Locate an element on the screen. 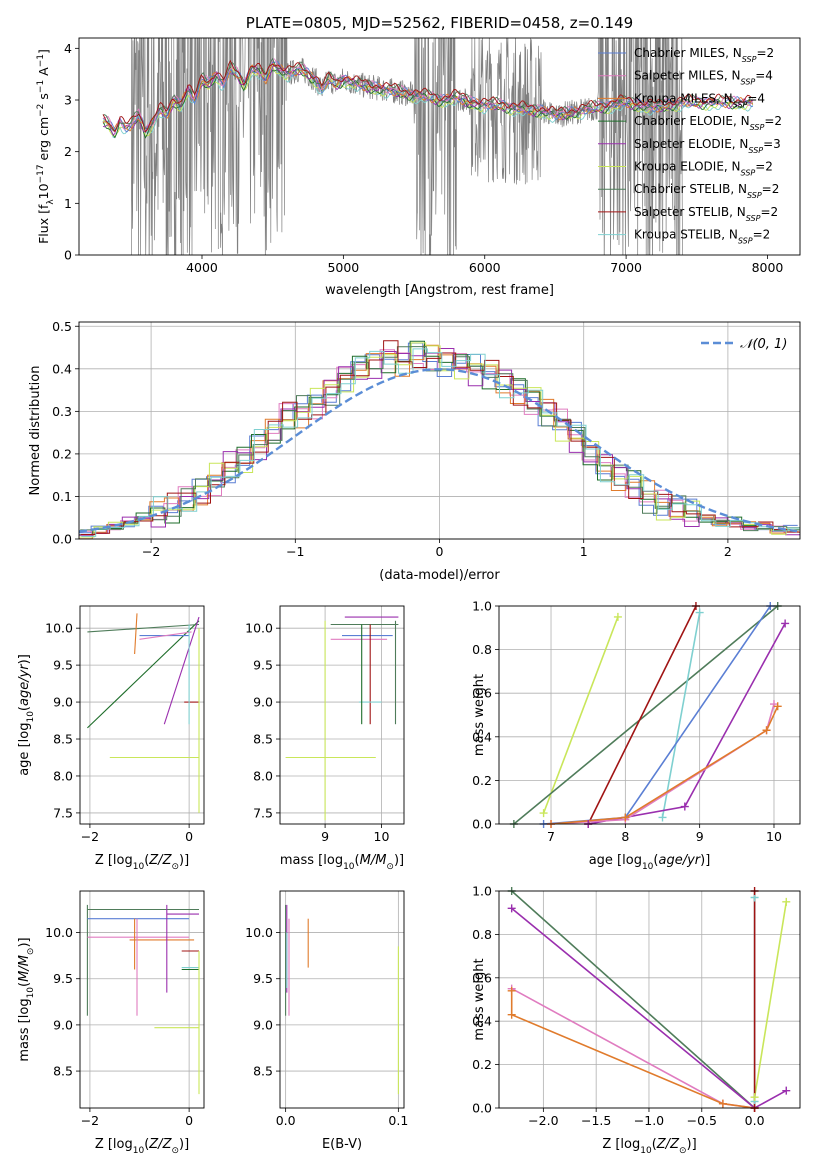 The image size is (819, 1170). model-line-salpeter-stelib is located at coordinates (427, 96).